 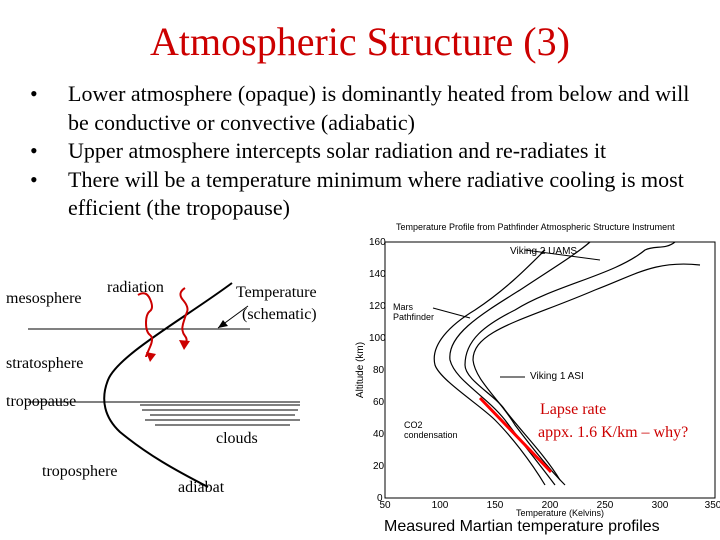 I want to click on svg-text: 250, so click(x=605, y=505).